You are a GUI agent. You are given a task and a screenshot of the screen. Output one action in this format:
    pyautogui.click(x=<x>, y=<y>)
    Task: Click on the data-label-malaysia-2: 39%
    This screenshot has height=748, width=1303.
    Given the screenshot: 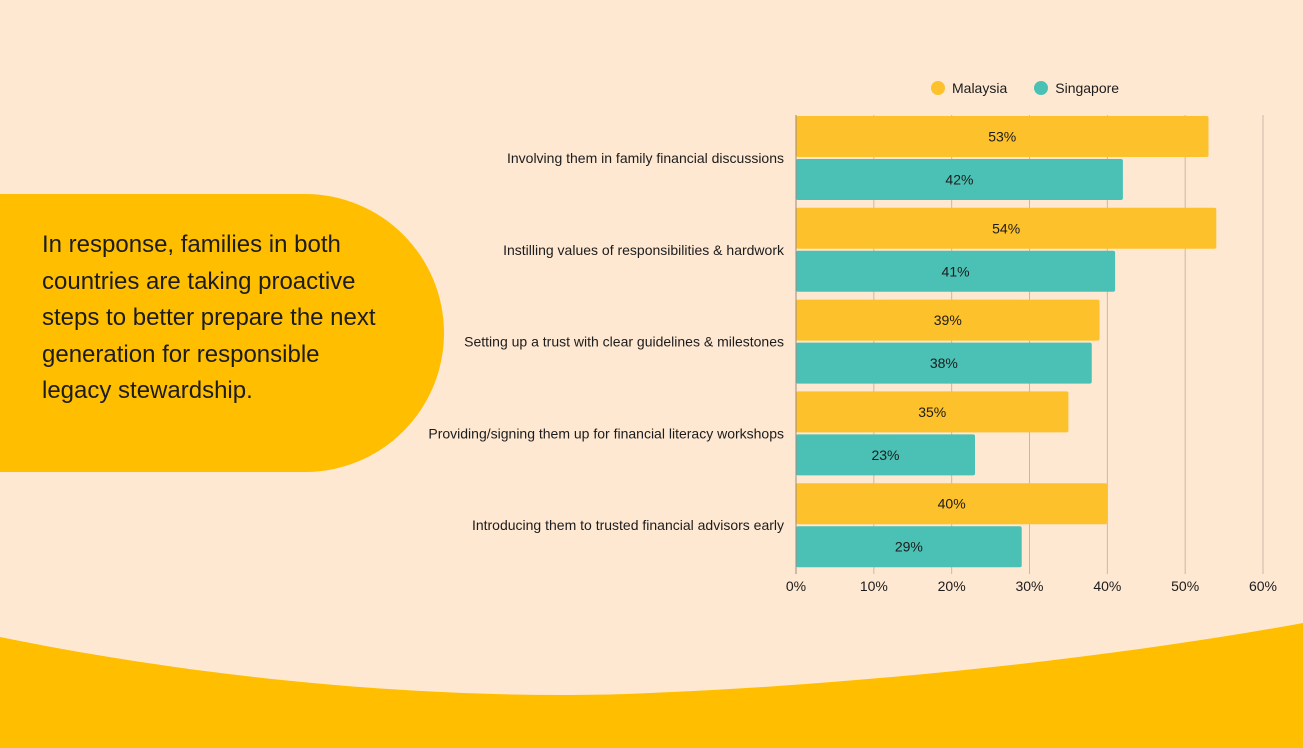 What is the action you would take?
    pyautogui.click(x=948, y=320)
    